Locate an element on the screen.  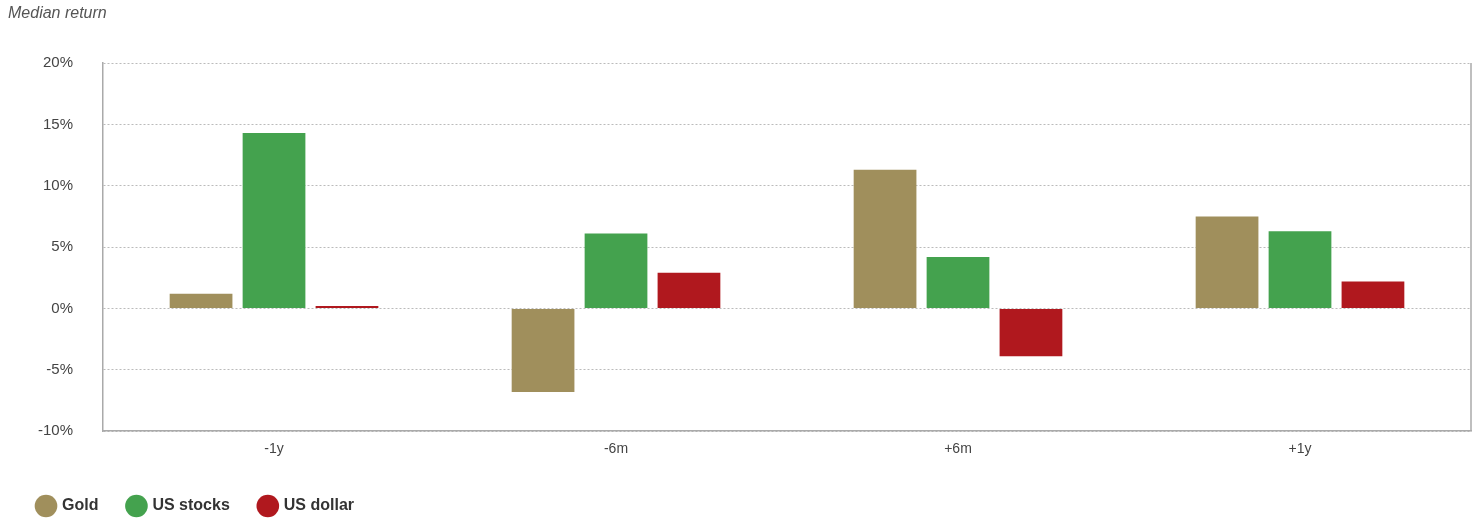
y-tick-label: 15% is located at coordinates (58, 123).